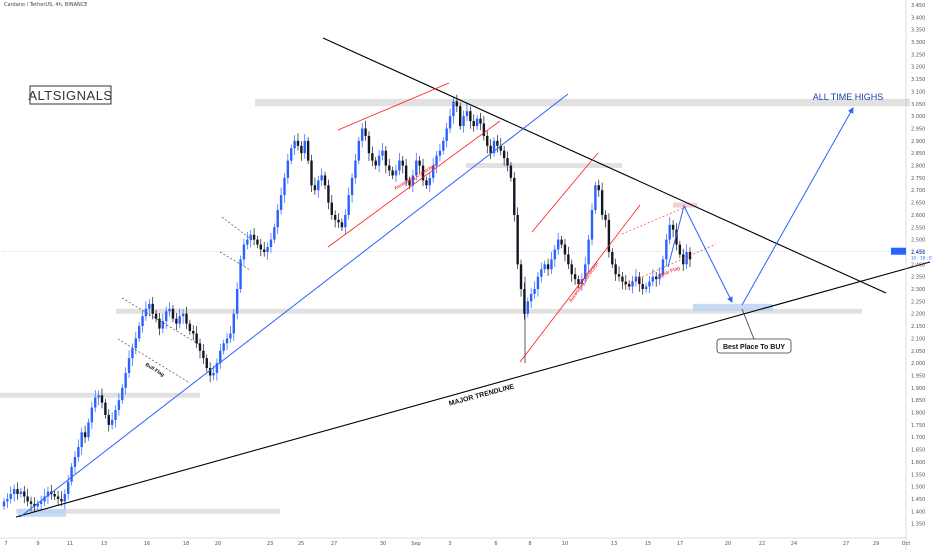  I want to click on price-tick: 1.350, so click(918, 525).